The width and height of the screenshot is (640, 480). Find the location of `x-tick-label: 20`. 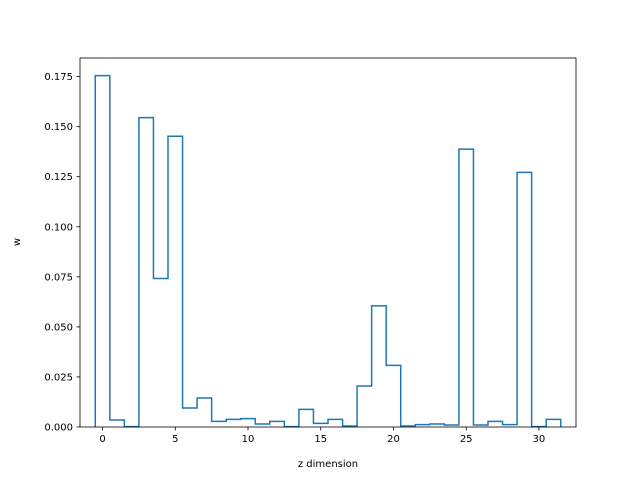

x-tick-label: 20 is located at coordinates (393, 439).